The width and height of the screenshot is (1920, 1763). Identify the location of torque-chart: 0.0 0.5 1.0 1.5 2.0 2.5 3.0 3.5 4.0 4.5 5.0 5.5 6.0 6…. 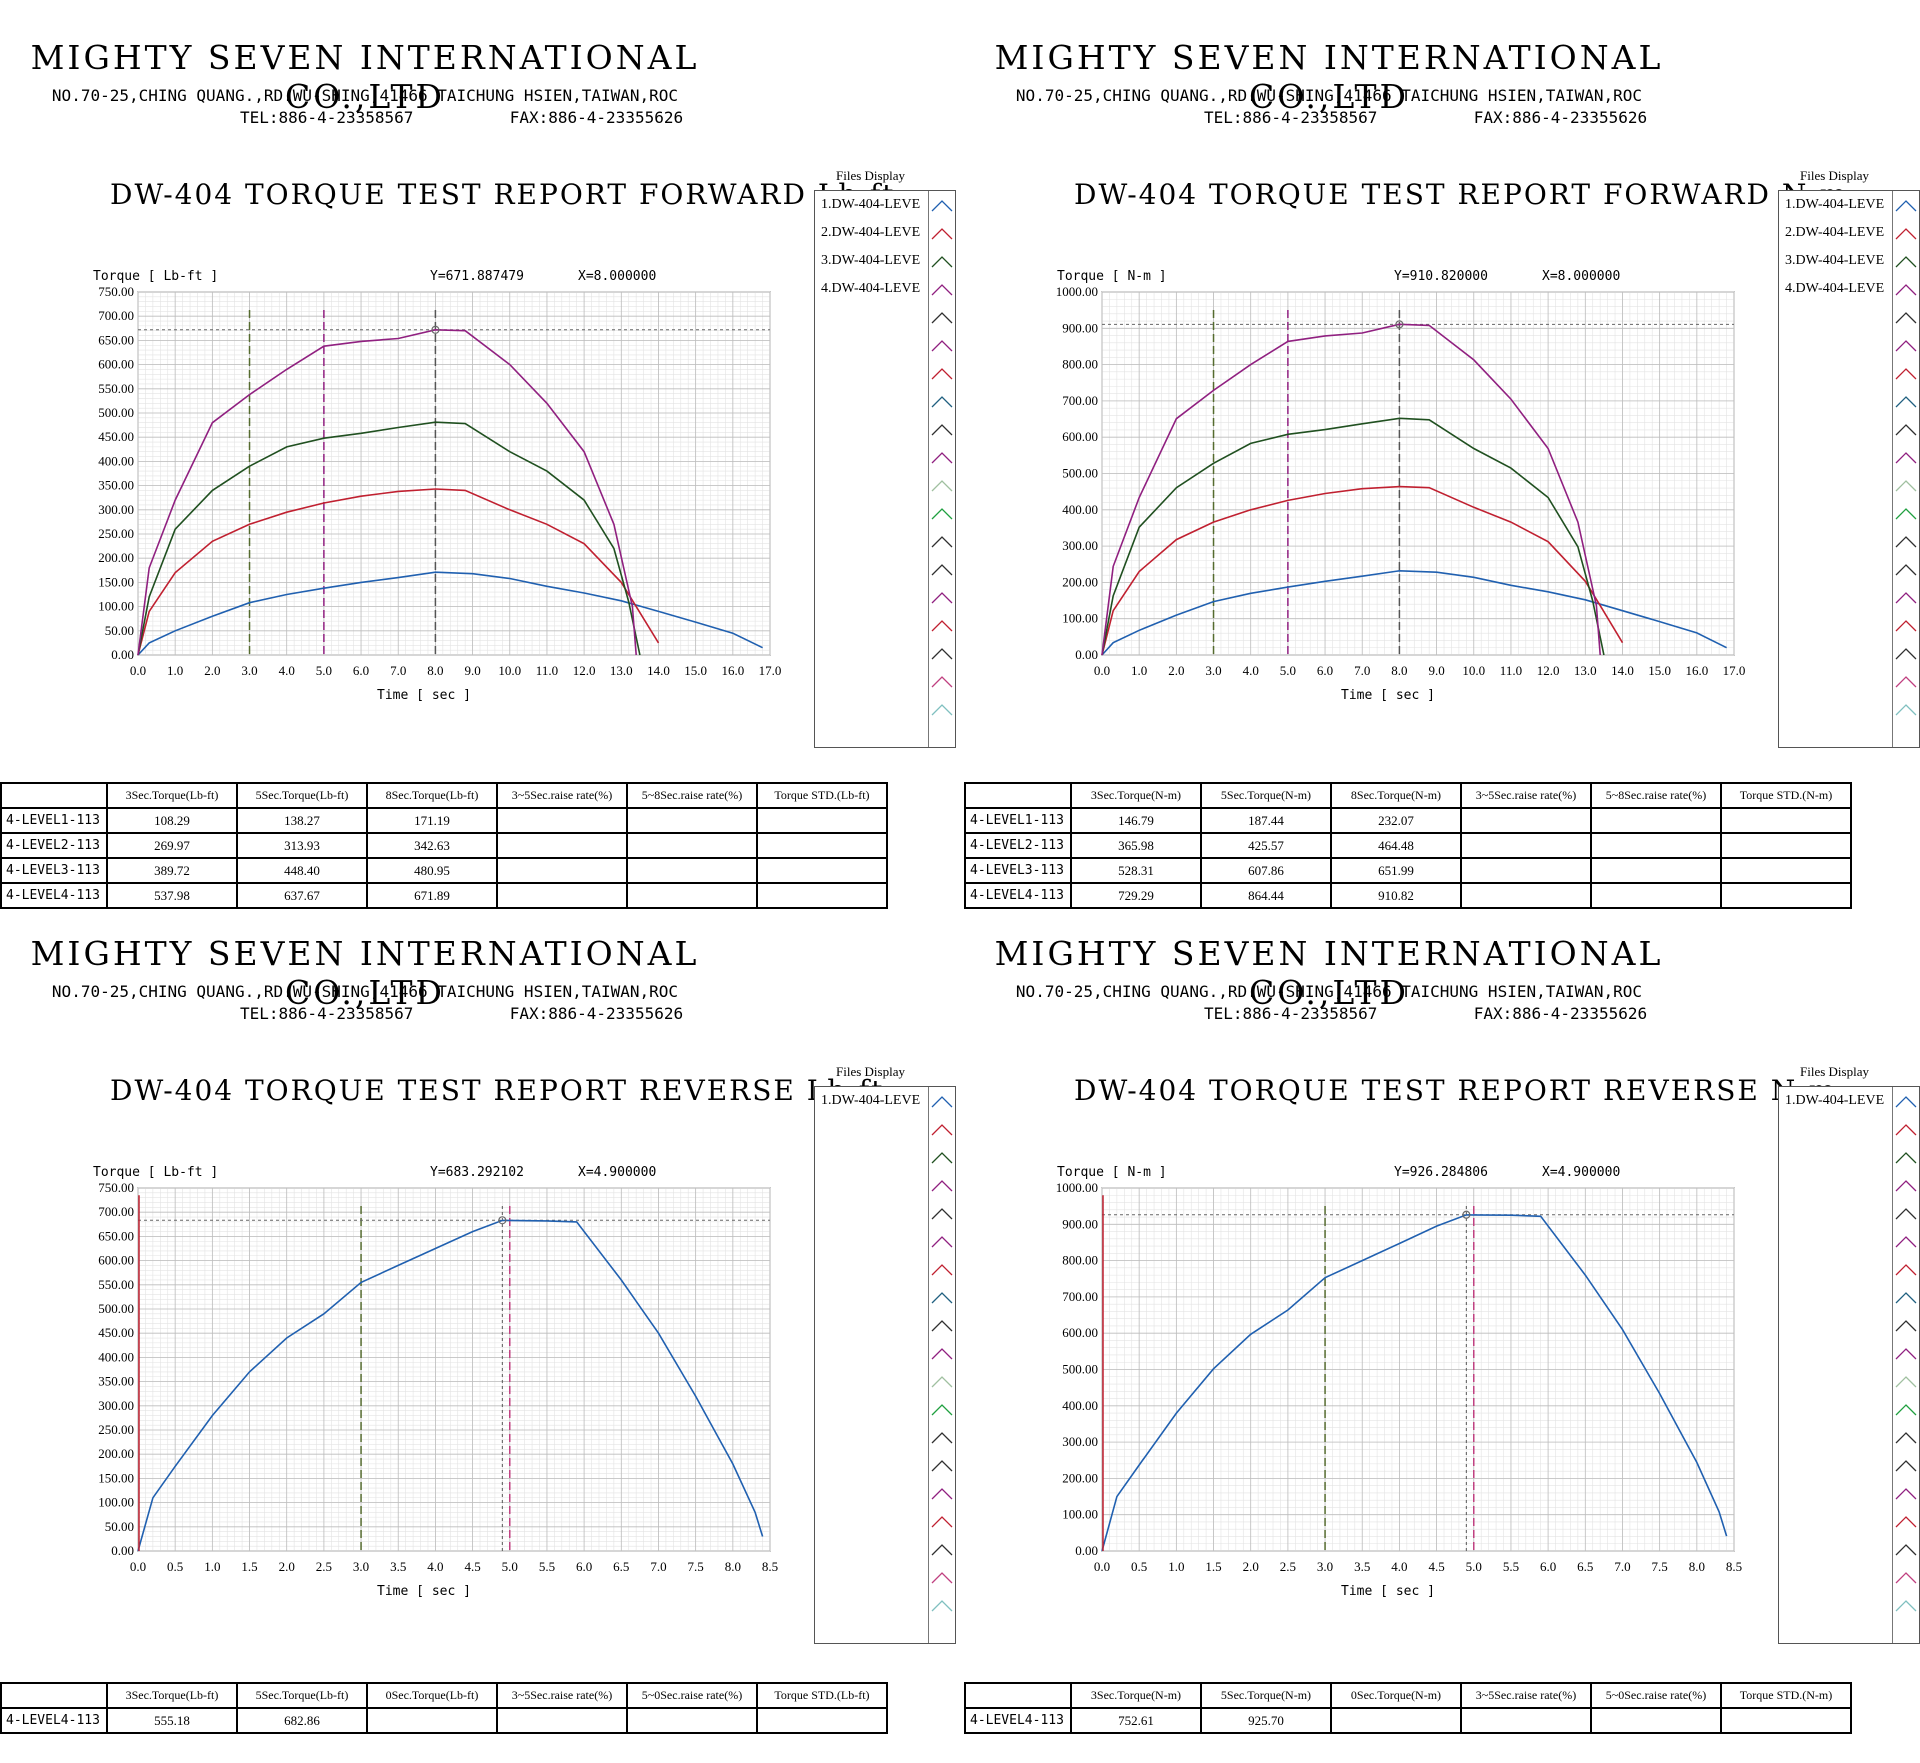
(1399, 1382).